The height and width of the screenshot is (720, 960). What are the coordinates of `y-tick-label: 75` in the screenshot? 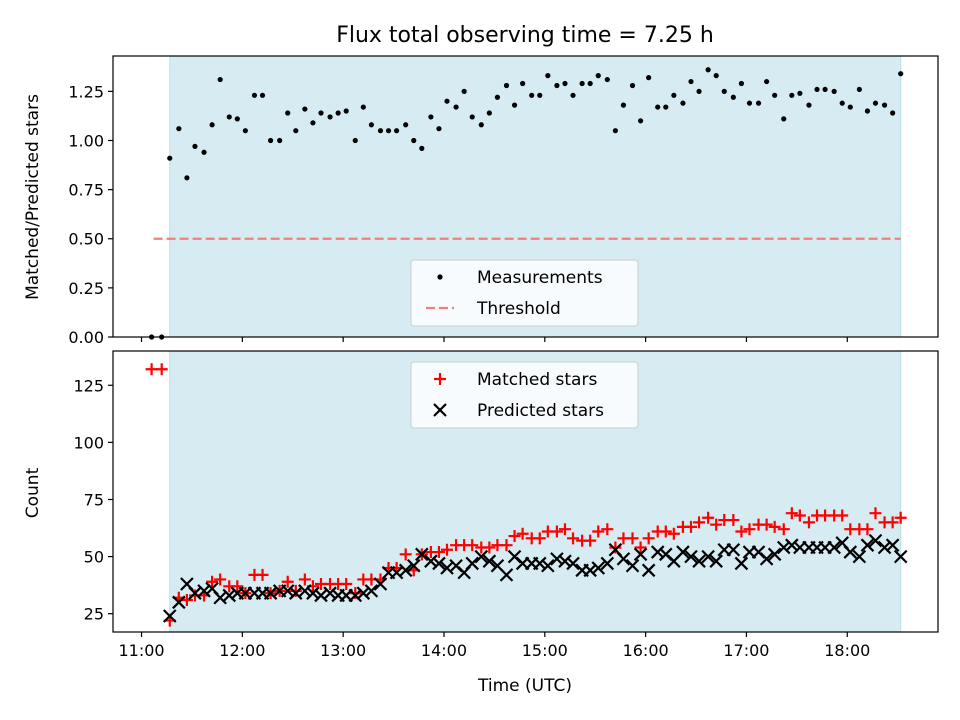 It's located at (94, 499).